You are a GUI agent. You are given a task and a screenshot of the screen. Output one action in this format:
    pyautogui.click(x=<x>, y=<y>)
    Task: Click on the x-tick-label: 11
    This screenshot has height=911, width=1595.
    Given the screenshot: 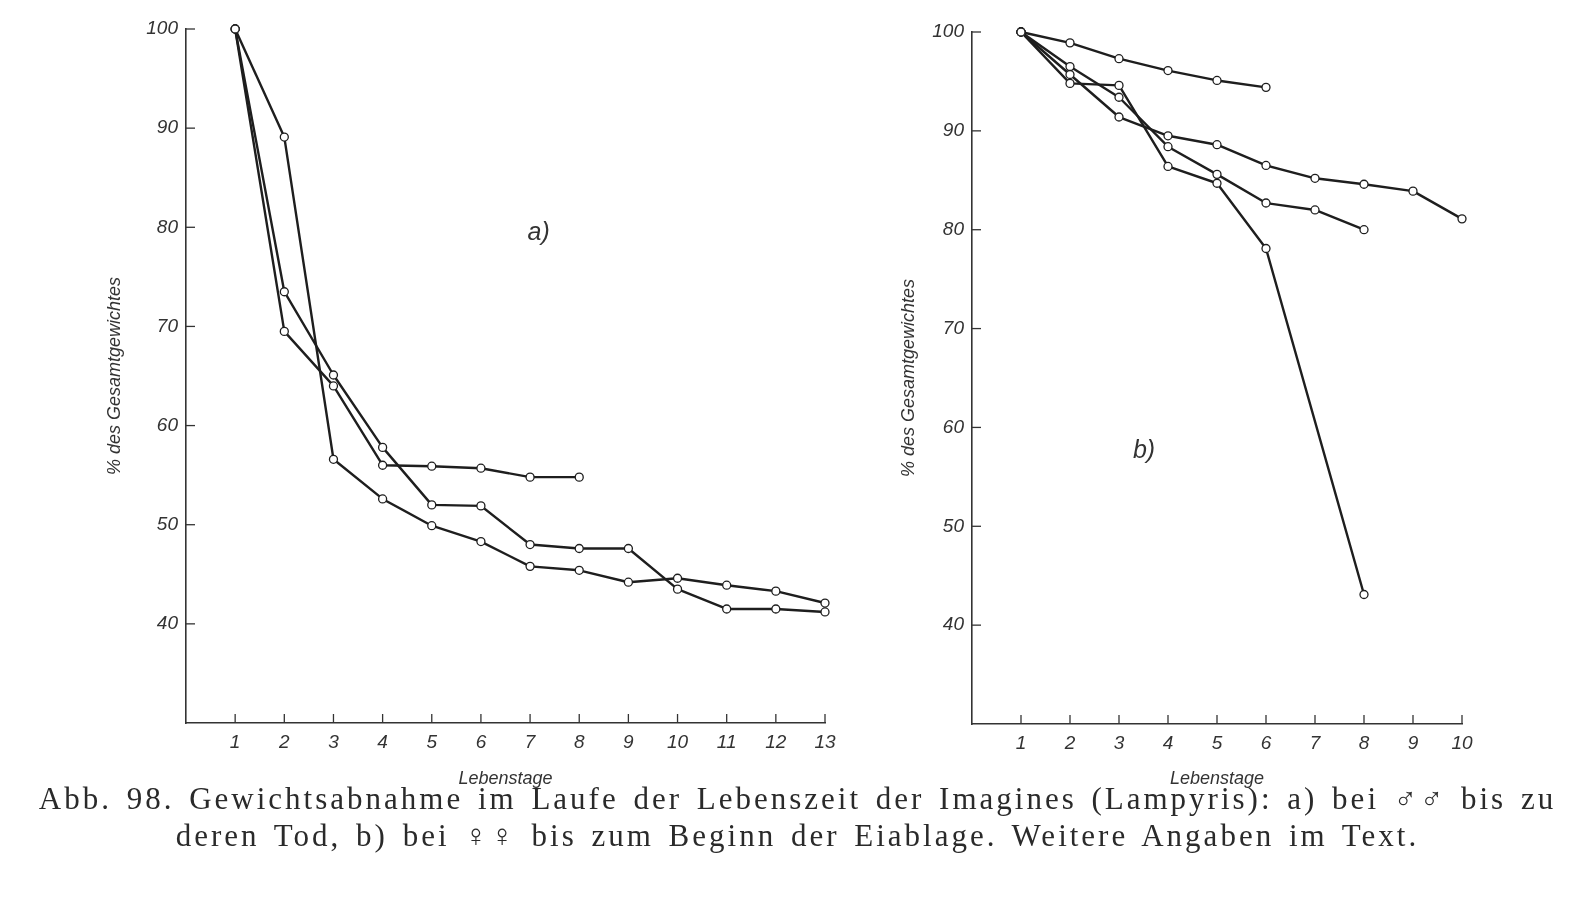 What is the action you would take?
    pyautogui.click(x=726, y=741)
    